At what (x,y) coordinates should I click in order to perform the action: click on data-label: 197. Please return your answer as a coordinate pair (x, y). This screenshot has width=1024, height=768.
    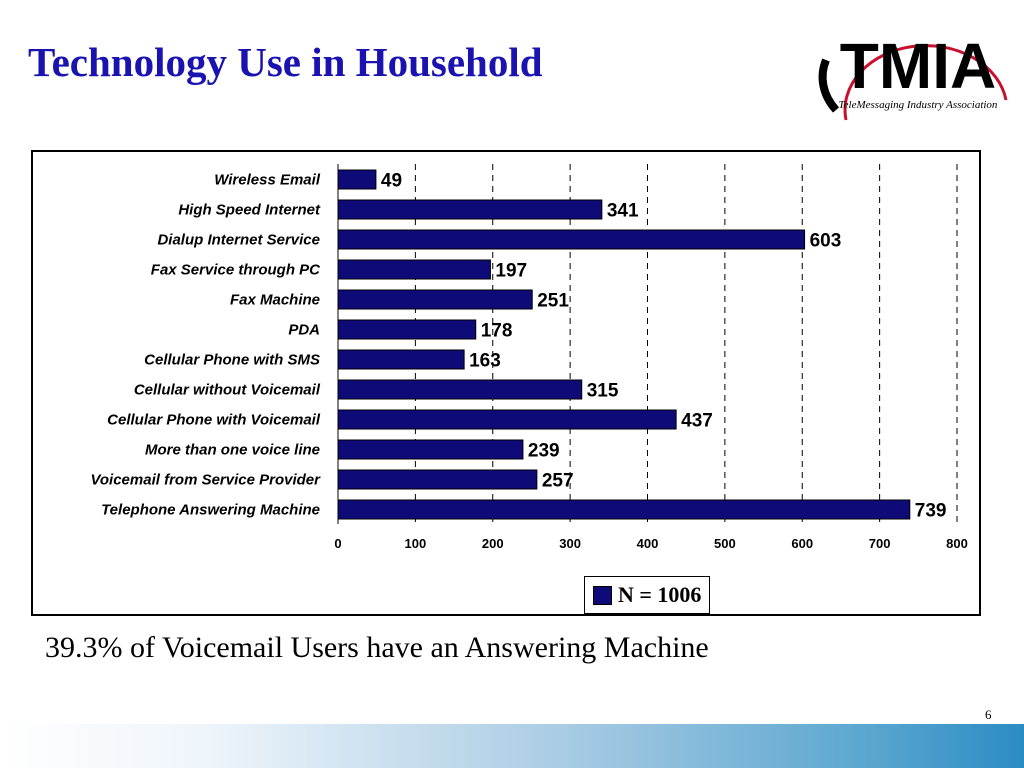
    Looking at the image, I should click on (511, 271).